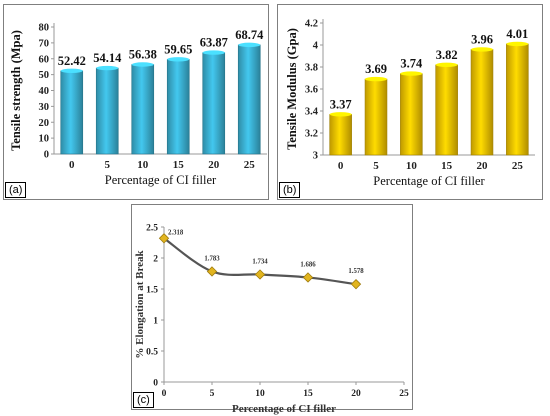 This screenshot has height=416, width=550. Describe the element at coordinates (16, 190) in the screenshot. I see `panel-a-label: (a)` at that location.